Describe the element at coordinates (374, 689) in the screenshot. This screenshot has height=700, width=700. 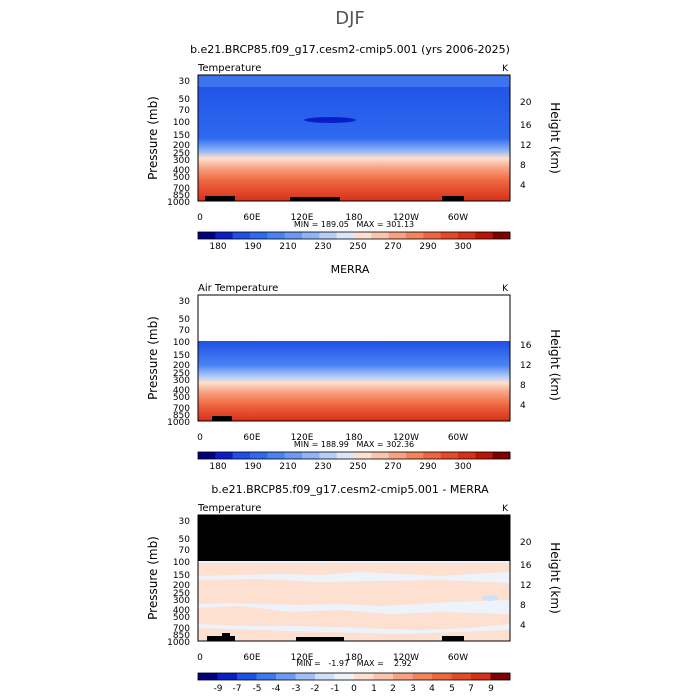
I see `colorbar-label: 1` at that location.